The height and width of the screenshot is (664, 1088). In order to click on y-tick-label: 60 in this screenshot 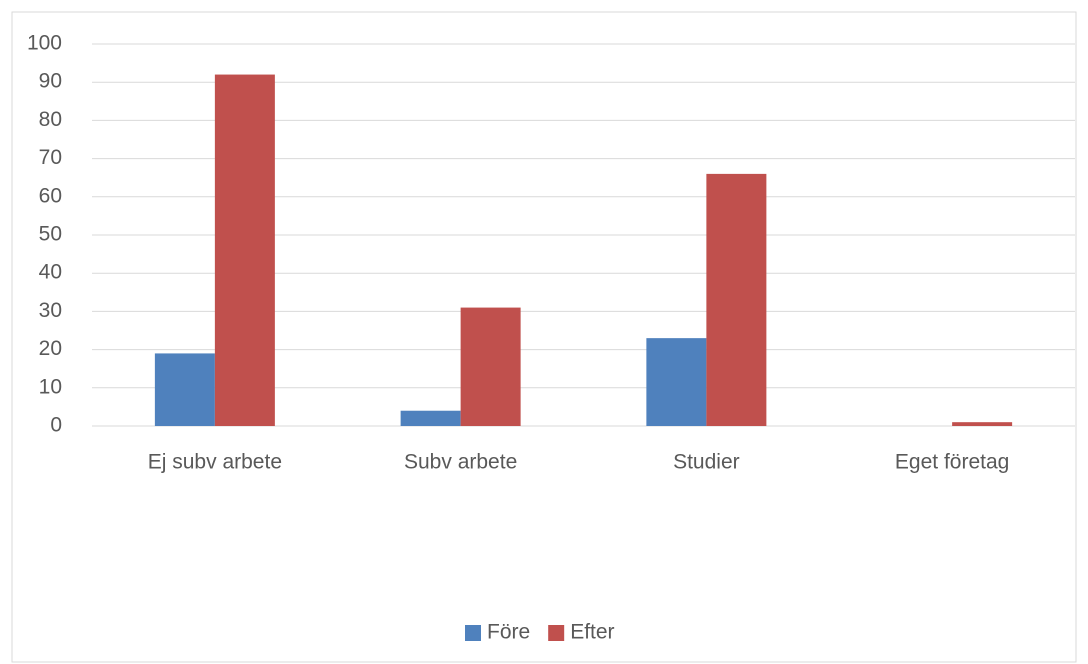, I will do `click(50, 195)`.